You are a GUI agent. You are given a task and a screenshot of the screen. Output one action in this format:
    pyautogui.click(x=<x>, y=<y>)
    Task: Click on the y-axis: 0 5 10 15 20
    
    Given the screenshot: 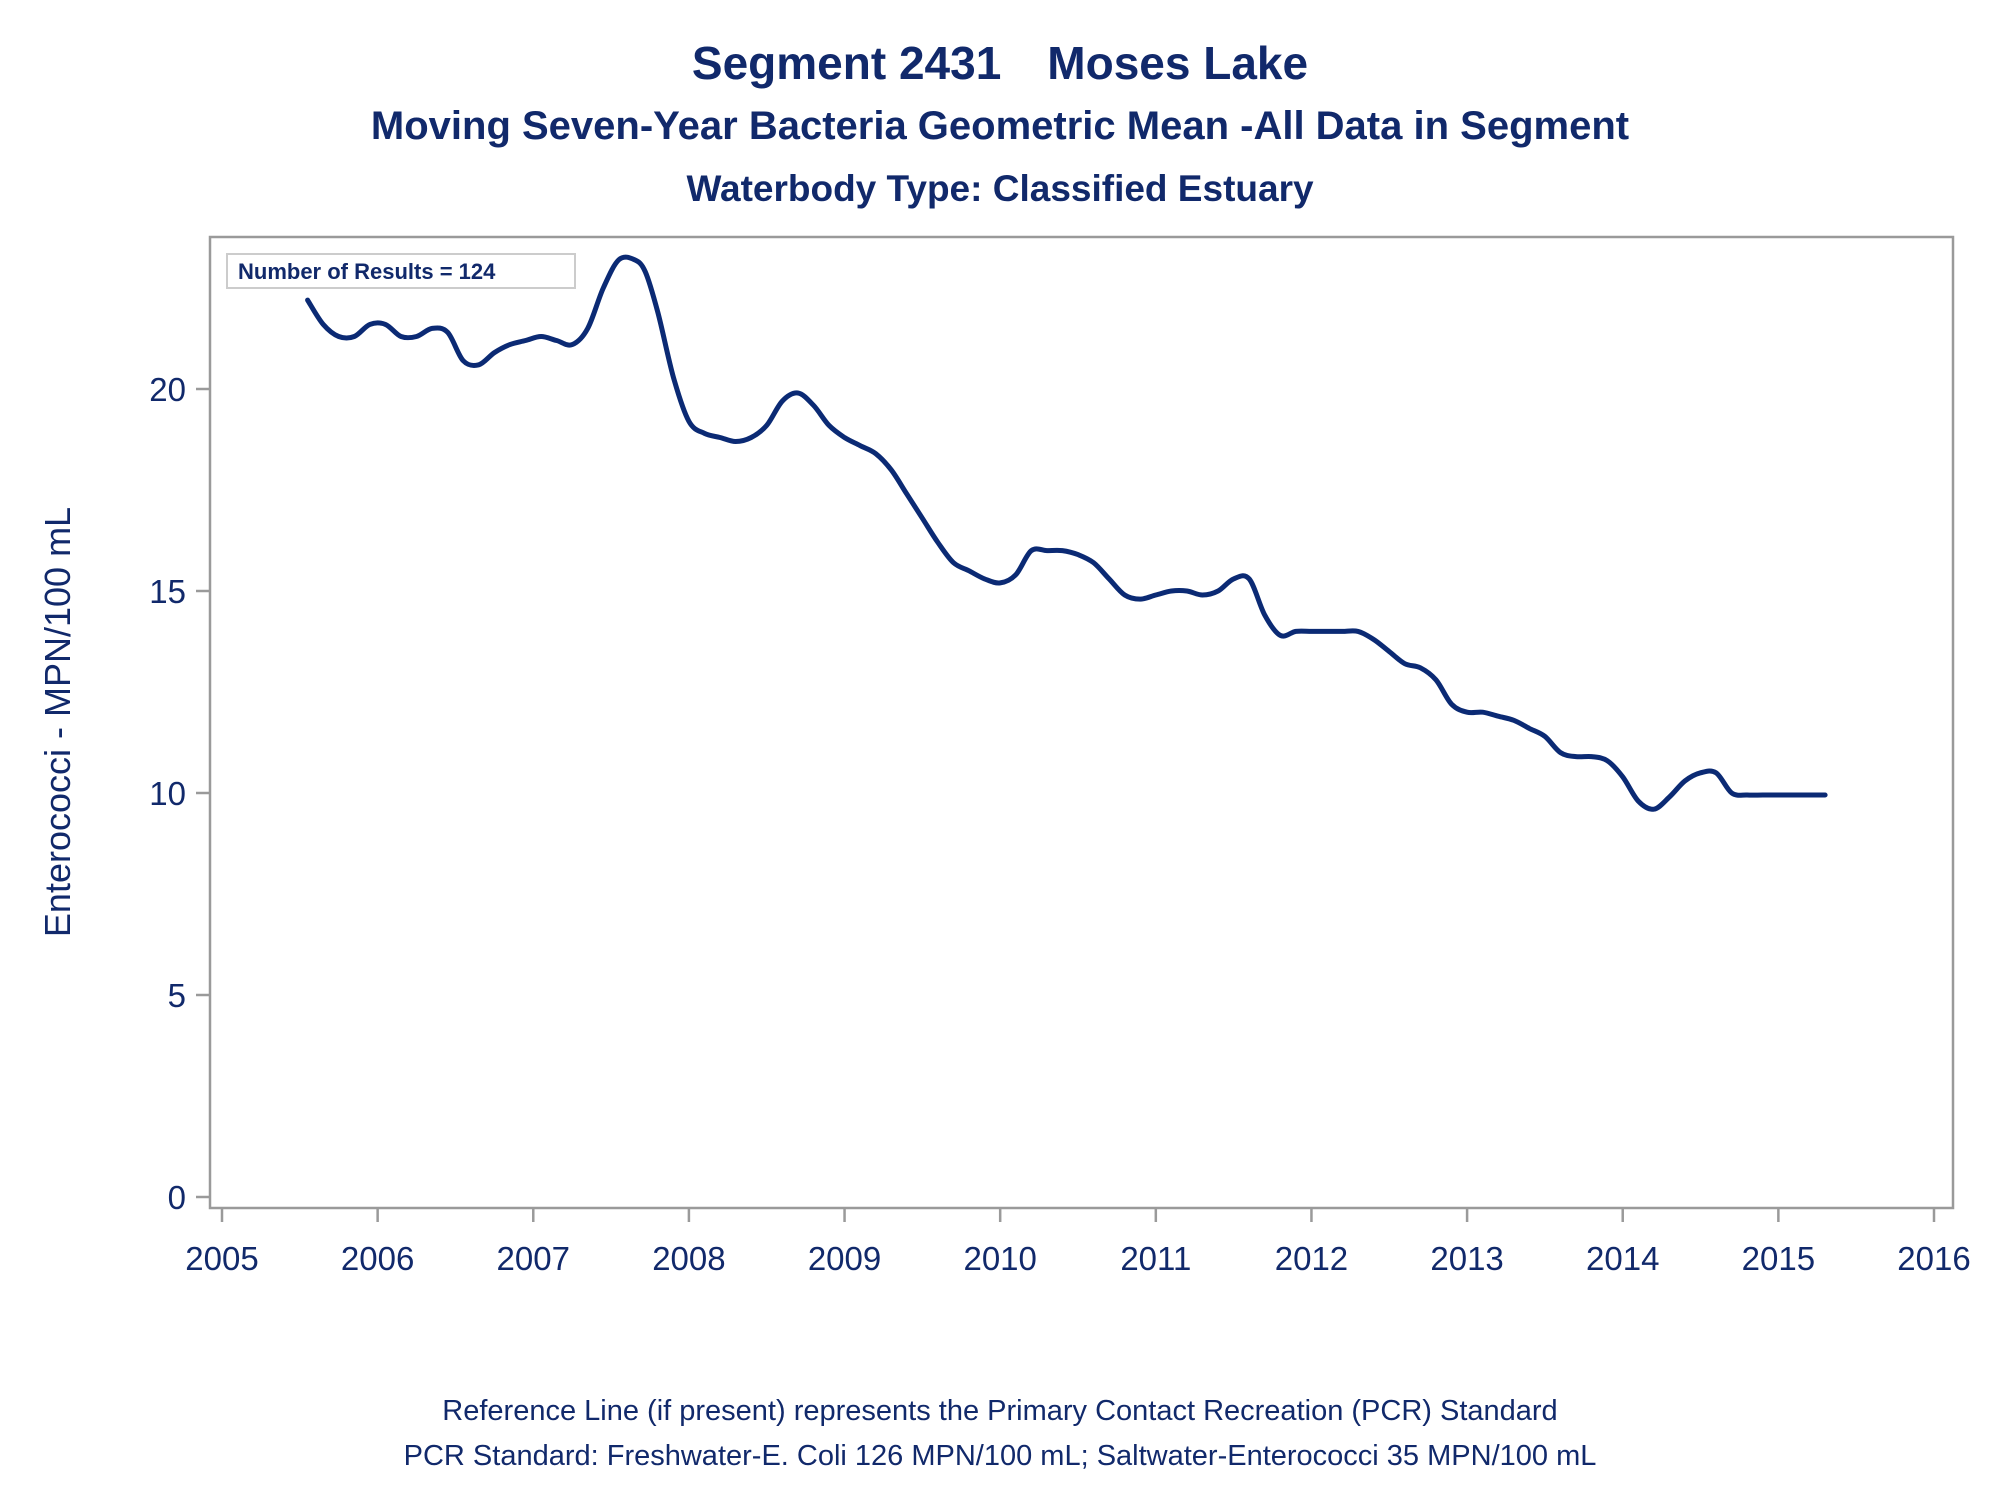 What is the action you would take?
    pyautogui.click(x=179, y=793)
    